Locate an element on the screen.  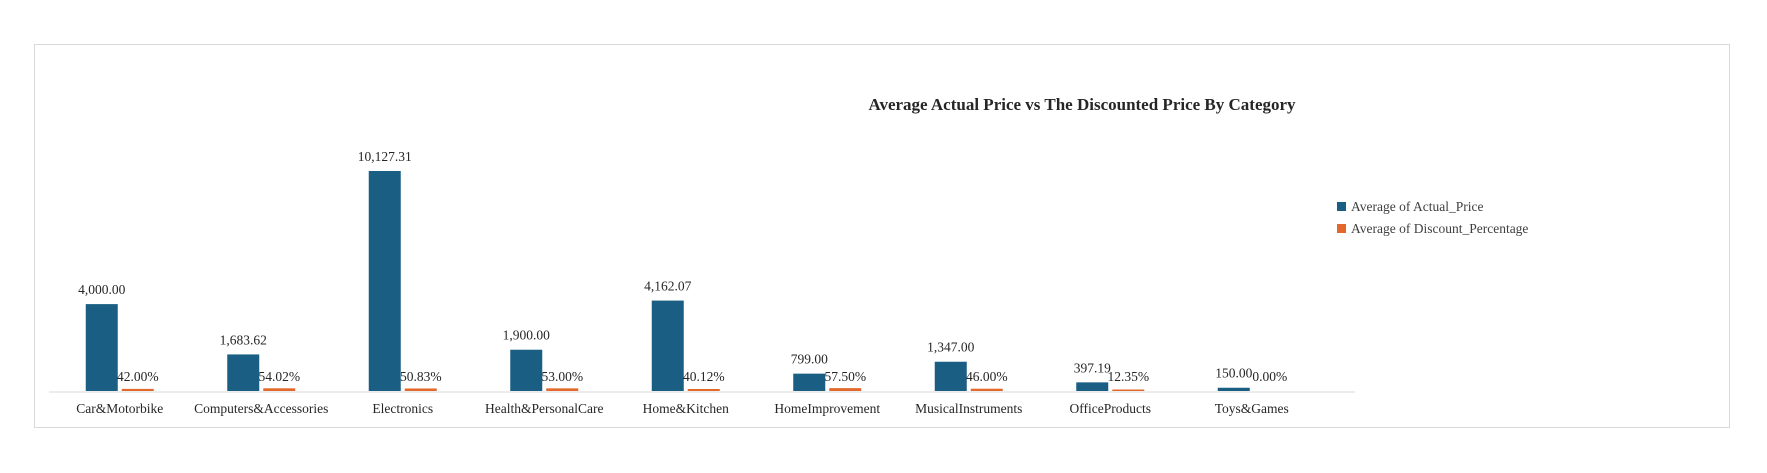
data-label-discount-percentage: 0.00% is located at coordinates (1269, 376).